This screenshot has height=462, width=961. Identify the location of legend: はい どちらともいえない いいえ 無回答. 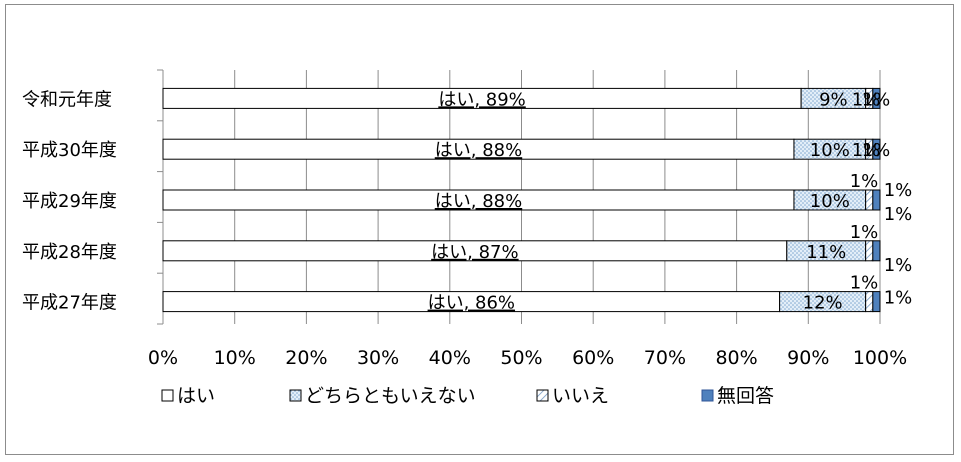
(468, 396).